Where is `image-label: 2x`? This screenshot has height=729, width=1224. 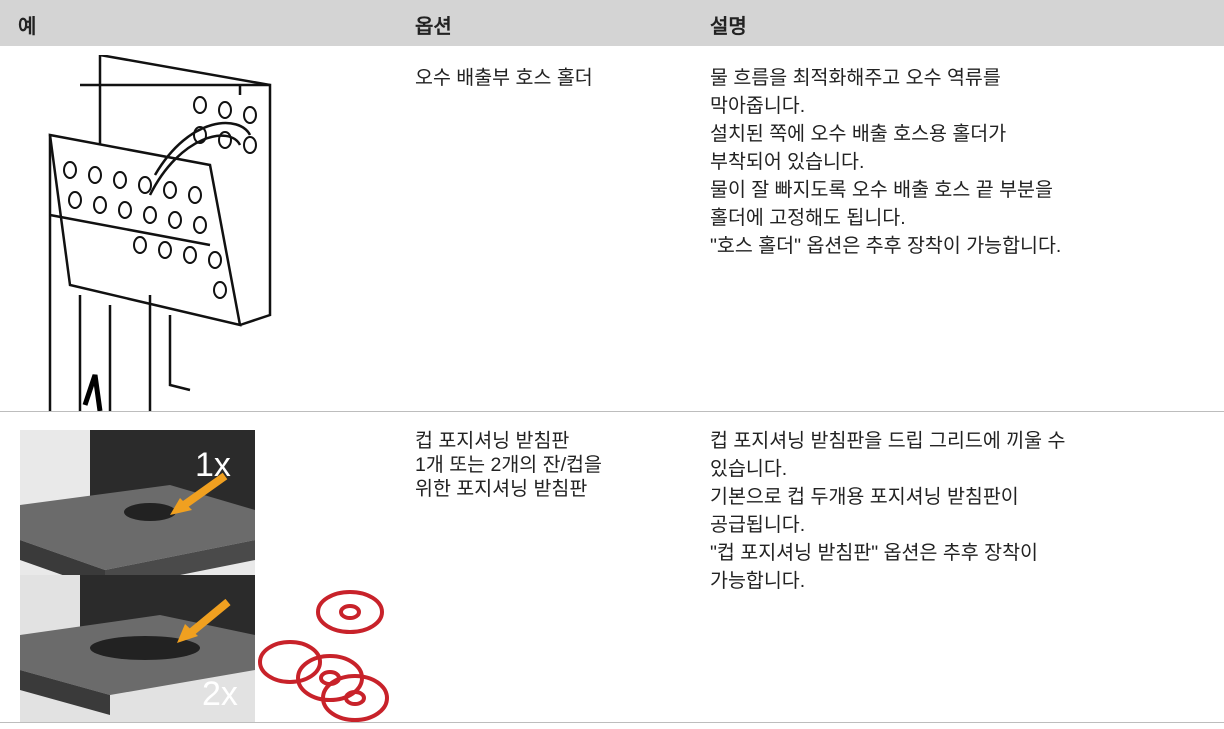 image-label: 2x is located at coordinates (220, 694).